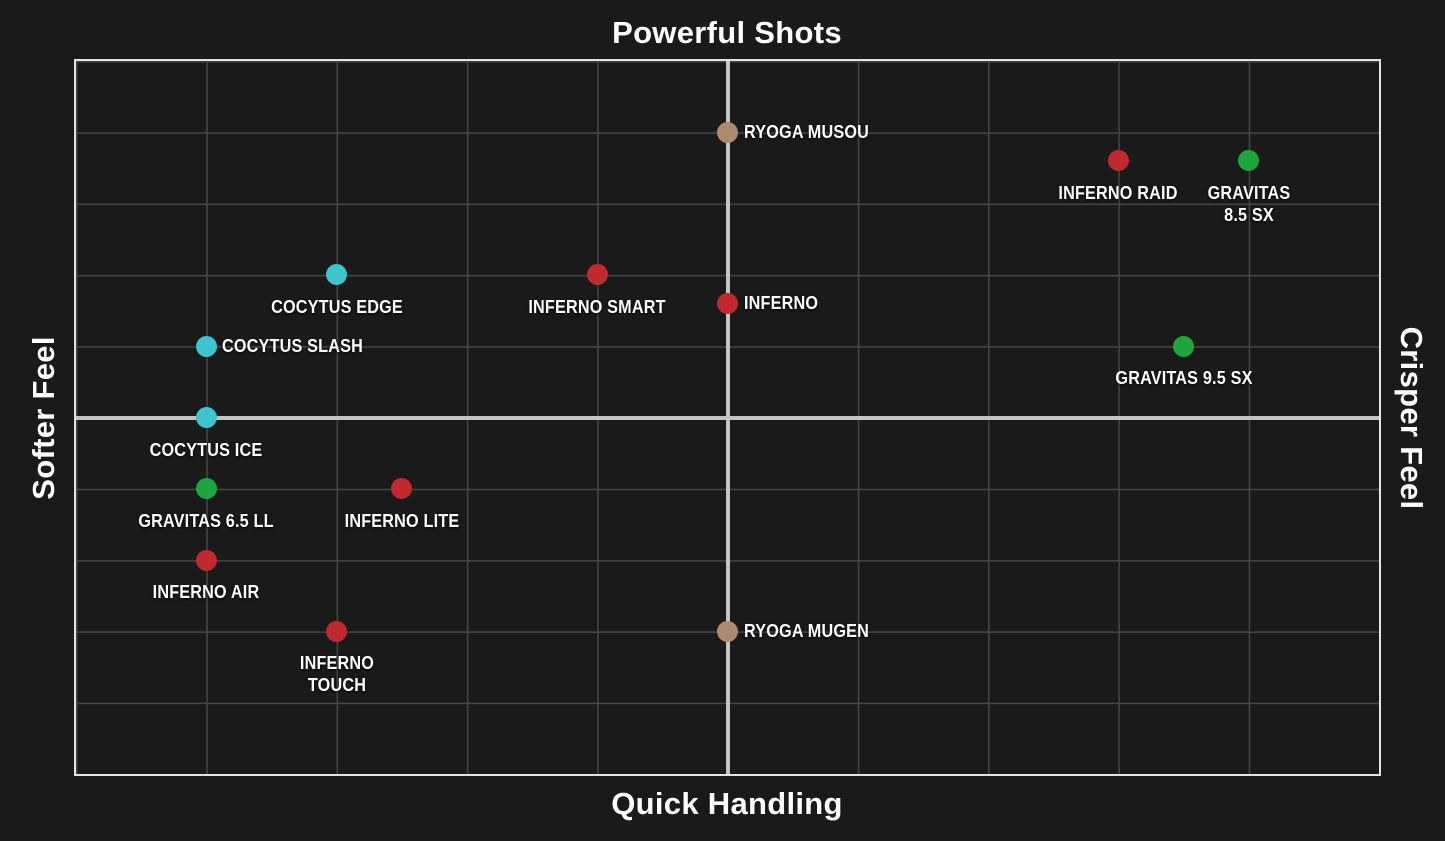 Image resolution: width=1445 pixels, height=841 pixels. What do you see at coordinates (402, 520) in the screenshot?
I see `data-point-label: INFERNO LITE` at bounding box center [402, 520].